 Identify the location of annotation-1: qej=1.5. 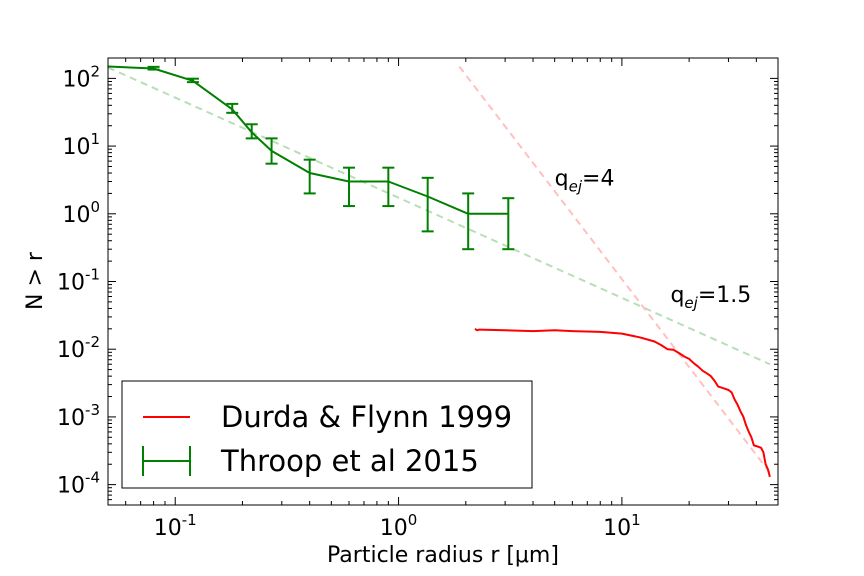
(710, 297).